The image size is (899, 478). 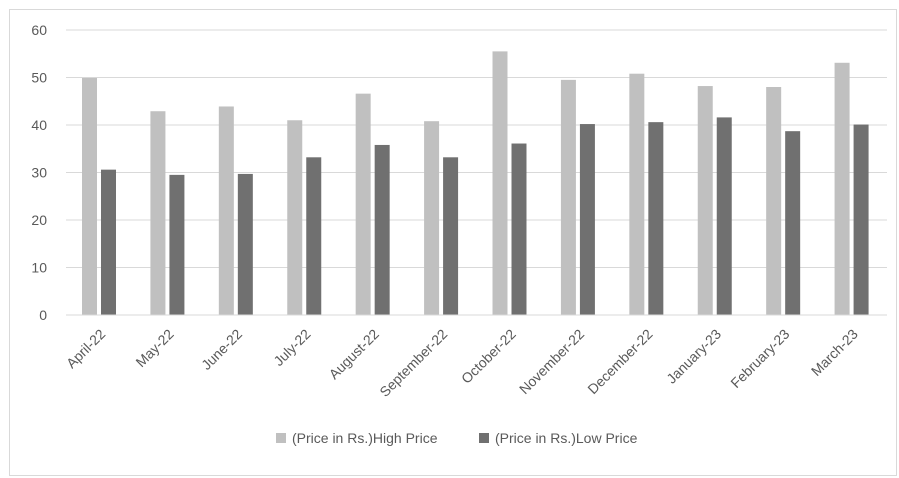 What do you see at coordinates (39, 78) in the screenshot?
I see `y-tick-label: 50` at bounding box center [39, 78].